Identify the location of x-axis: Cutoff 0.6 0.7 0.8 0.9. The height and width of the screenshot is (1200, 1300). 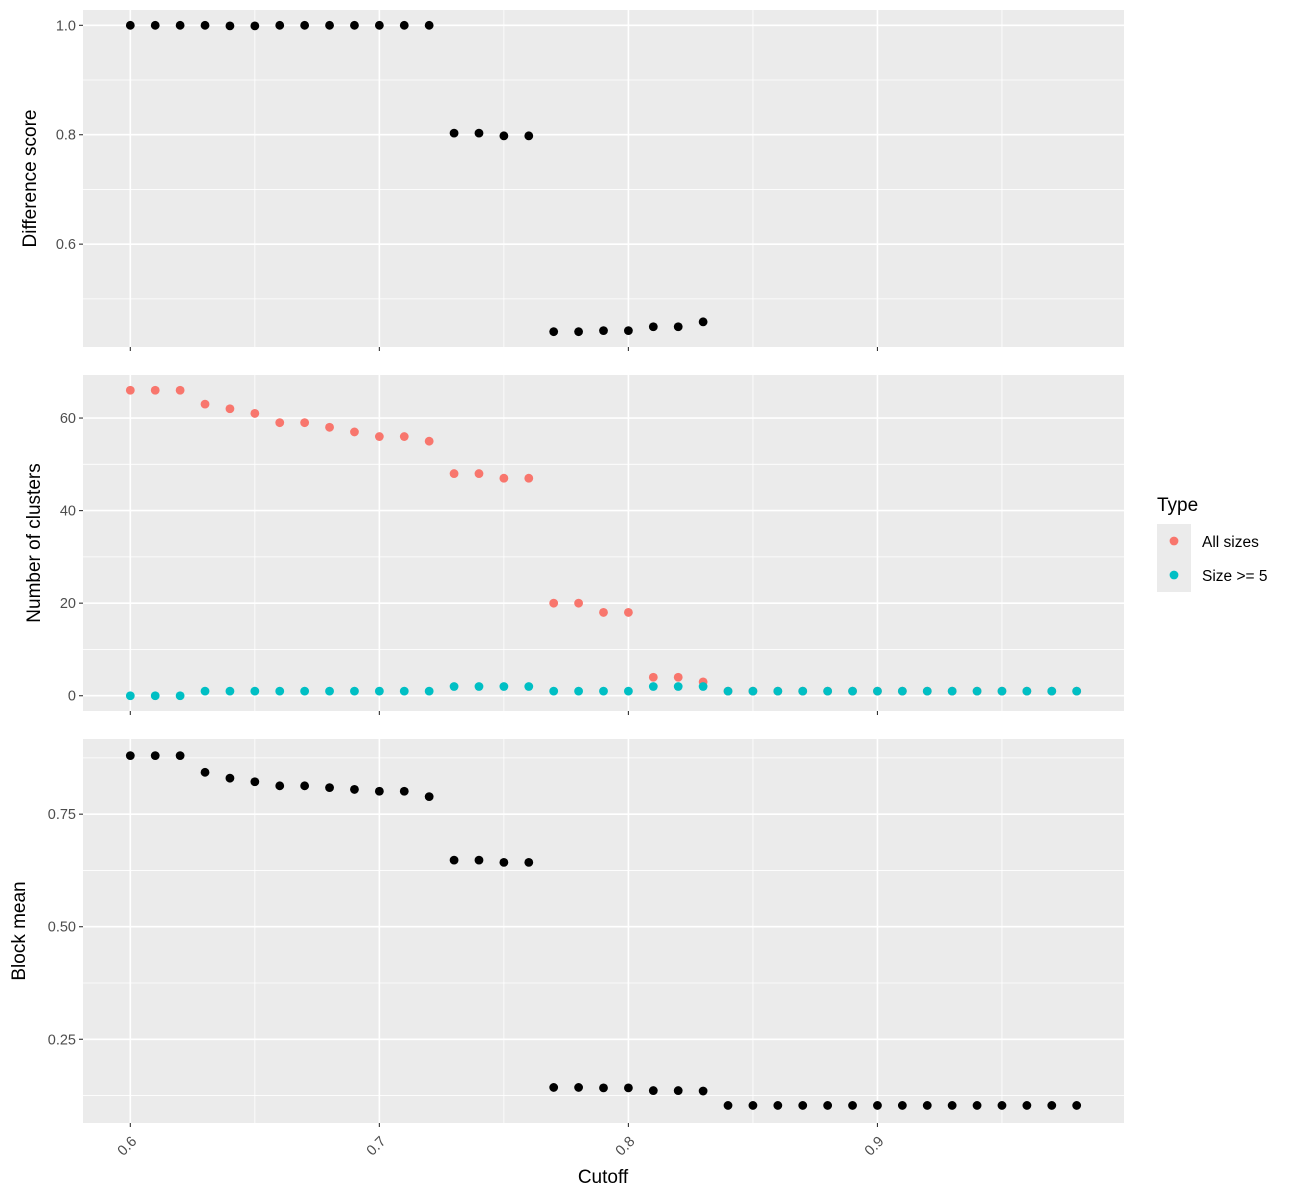
(501, 1161).